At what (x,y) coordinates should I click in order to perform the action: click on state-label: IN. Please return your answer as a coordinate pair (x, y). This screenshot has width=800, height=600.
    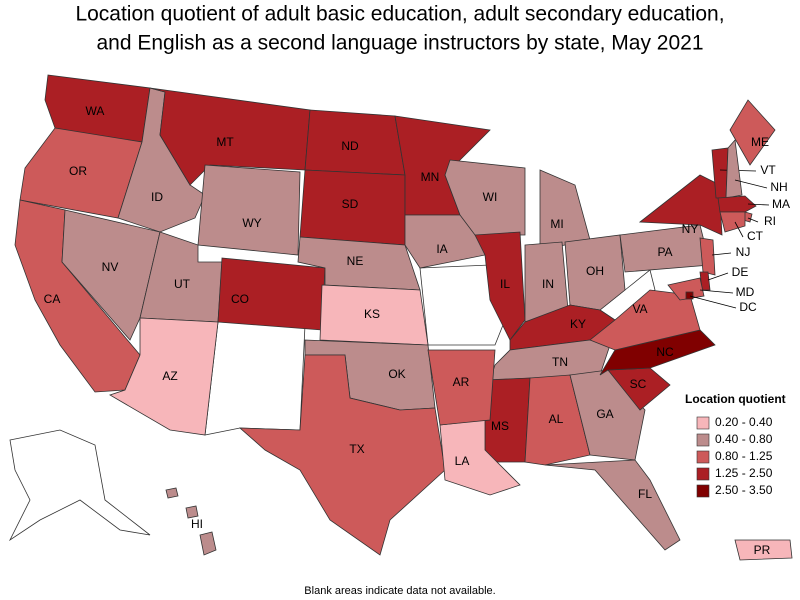
    Looking at the image, I should click on (548, 284).